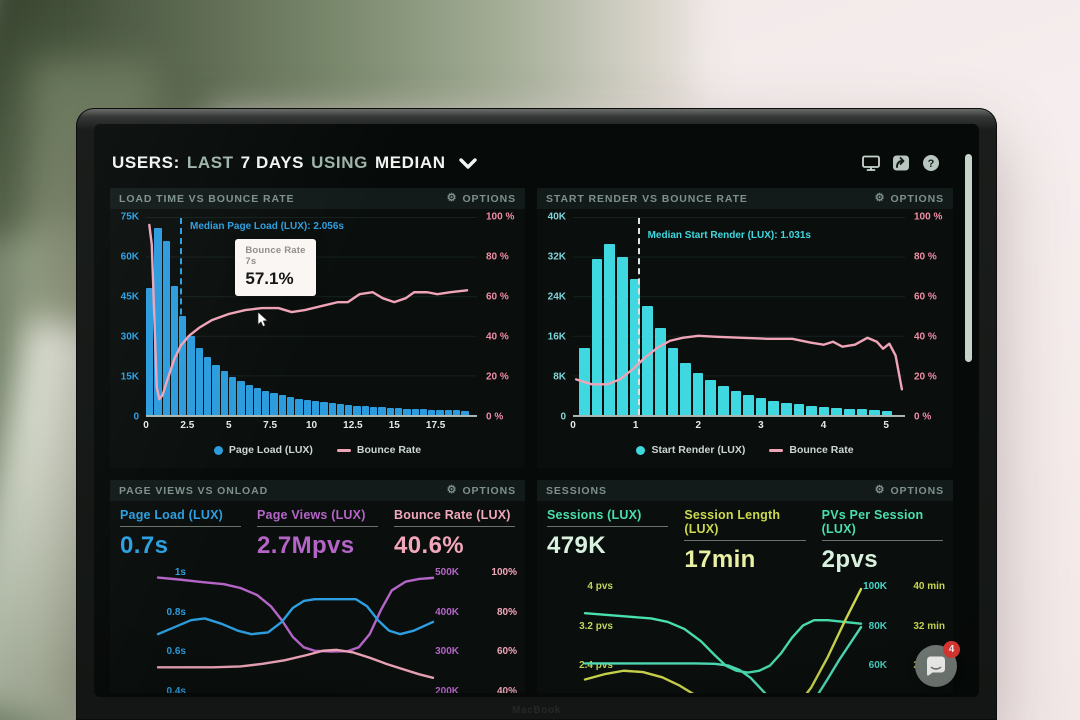 The width and height of the screenshot is (1080, 720). Describe the element at coordinates (497, 257) in the screenshot. I see `axis-label: 80 %` at that location.